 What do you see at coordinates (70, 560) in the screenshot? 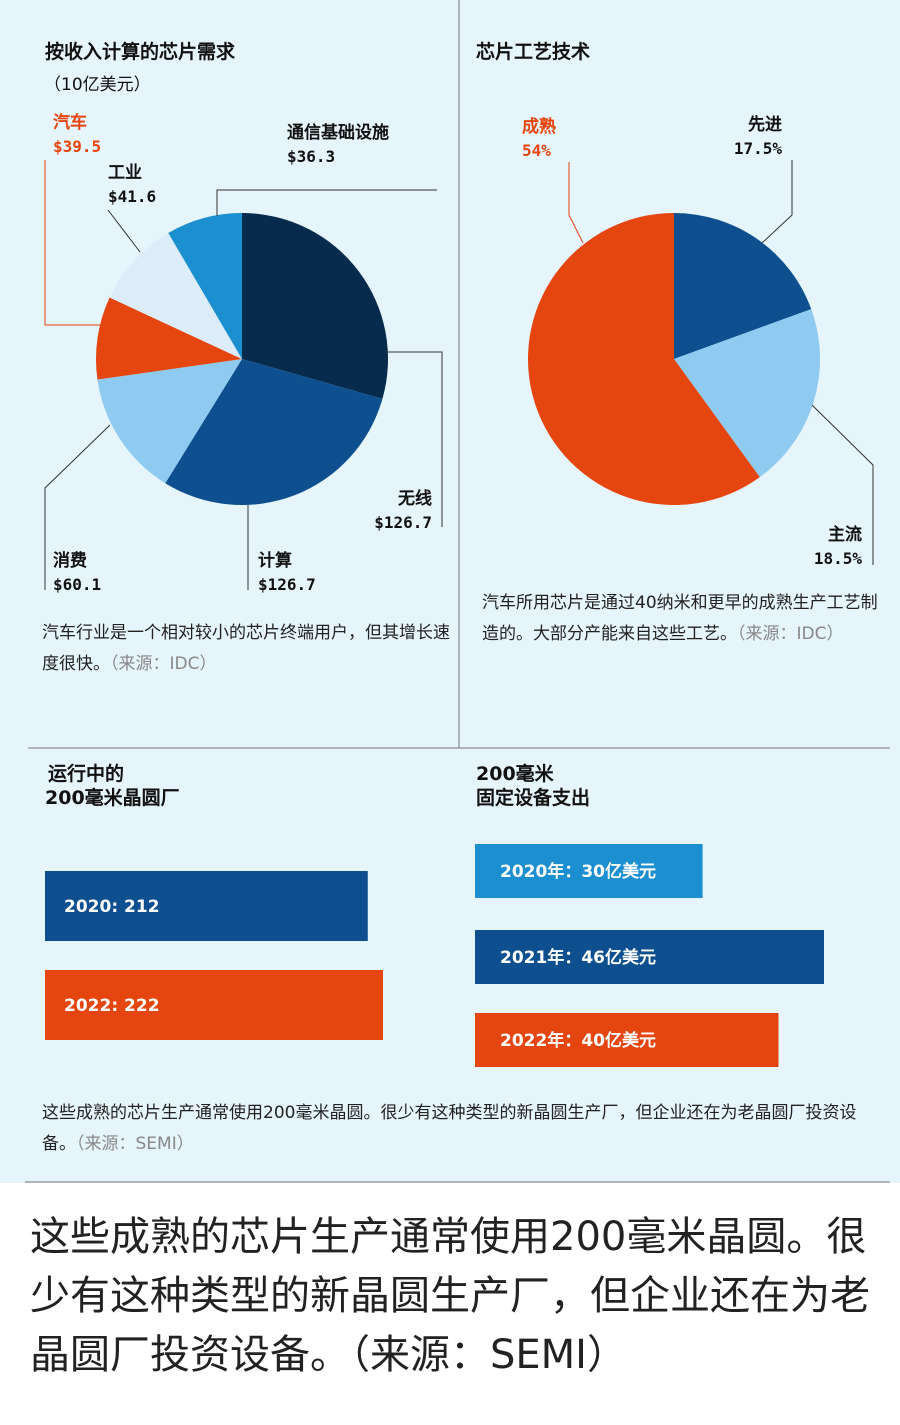
I see `pie-label: 消费` at bounding box center [70, 560].